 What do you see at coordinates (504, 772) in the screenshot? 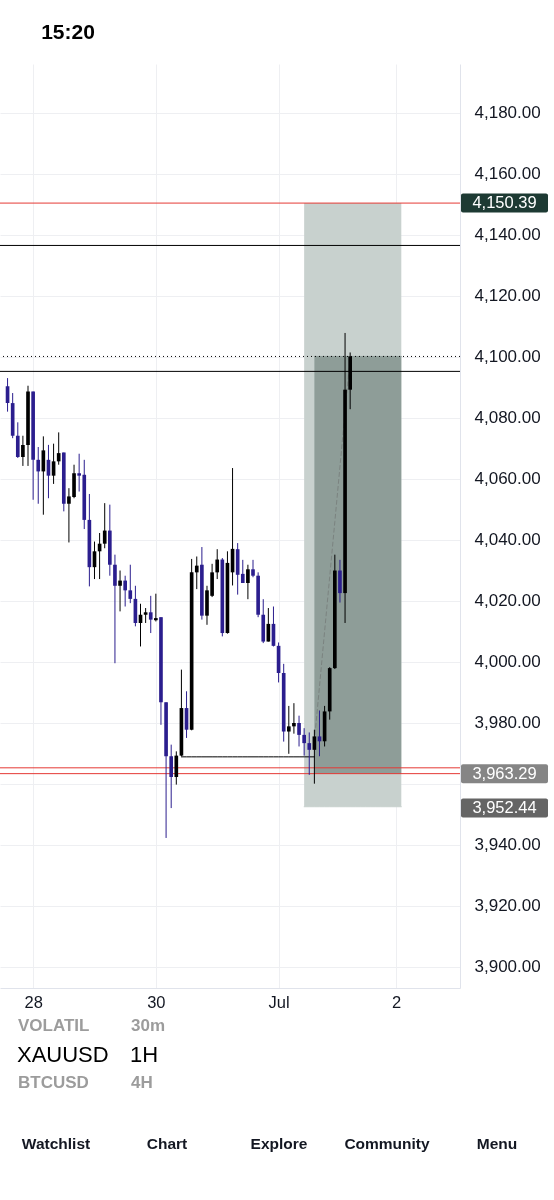
I see `ref-line-label: 3,963.29` at bounding box center [504, 772].